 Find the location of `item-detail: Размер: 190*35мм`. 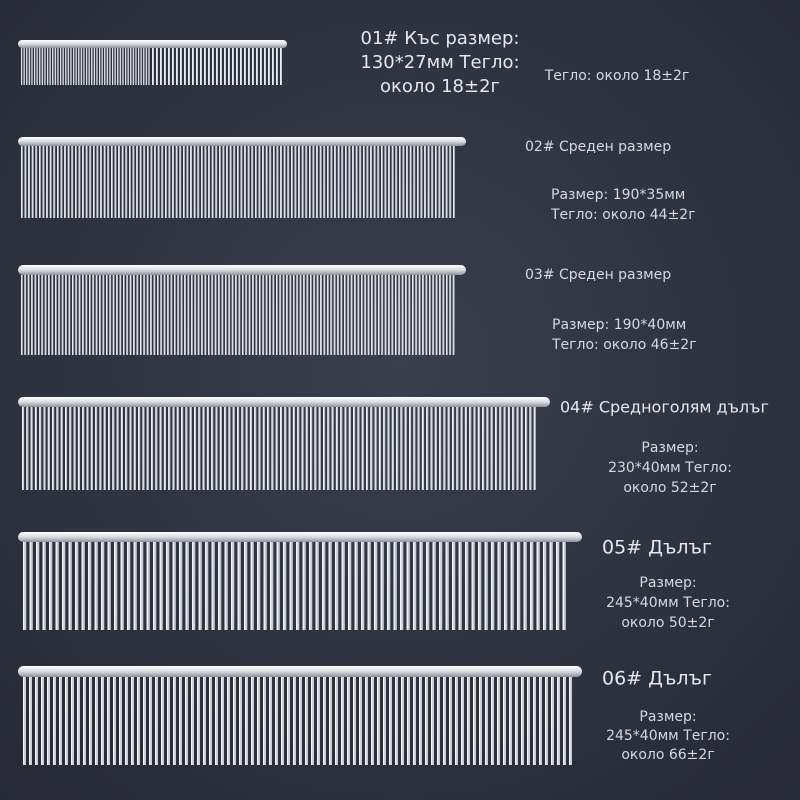

item-detail: Размер: 190*35мм is located at coordinates (618, 195).